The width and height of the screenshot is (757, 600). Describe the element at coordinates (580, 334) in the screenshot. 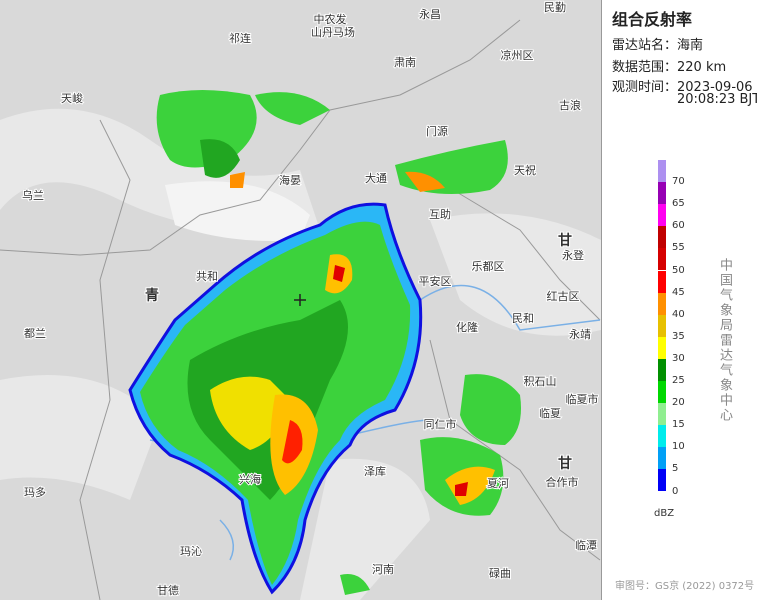

I see `place-label: 永靖` at that location.